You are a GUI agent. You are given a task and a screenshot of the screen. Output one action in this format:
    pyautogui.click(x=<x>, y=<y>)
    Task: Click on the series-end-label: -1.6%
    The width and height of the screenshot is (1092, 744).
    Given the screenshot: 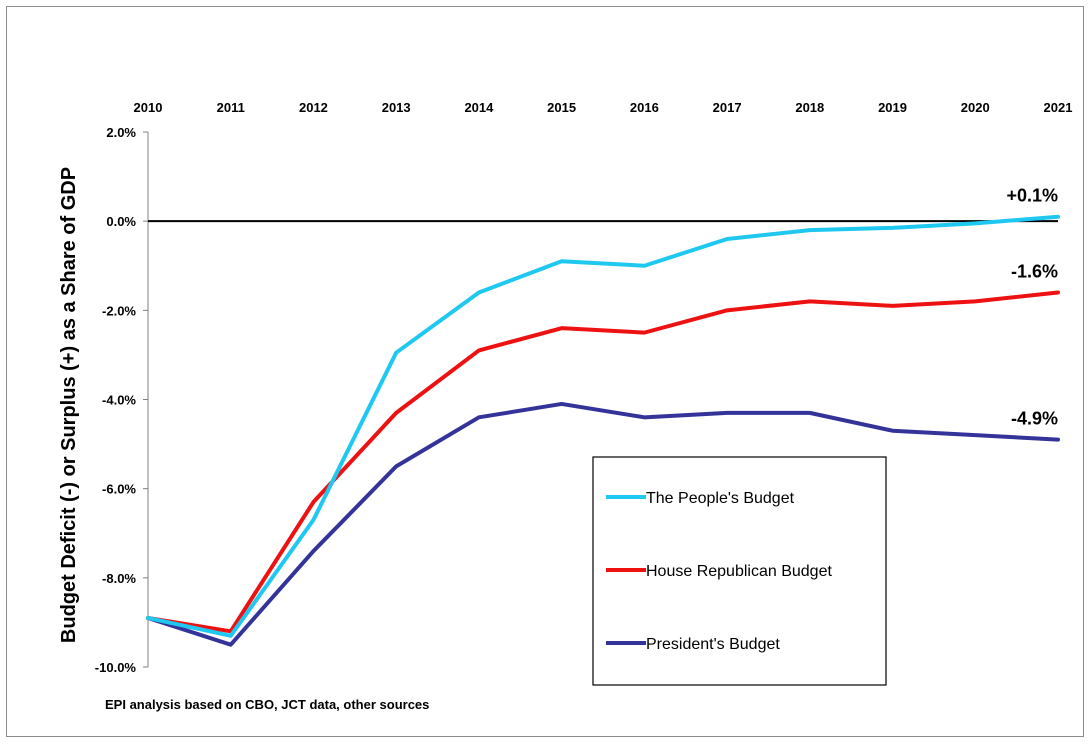 What is the action you would take?
    pyautogui.click(x=1034, y=272)
    